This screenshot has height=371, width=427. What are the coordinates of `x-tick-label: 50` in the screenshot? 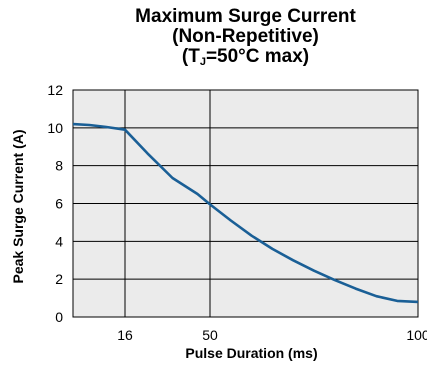 It's located at (210, 335).